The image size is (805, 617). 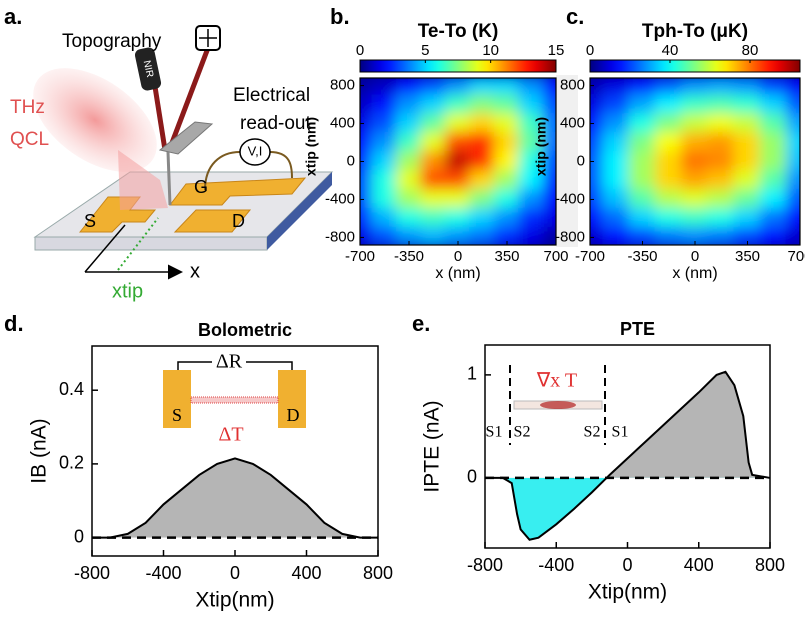 I want to click on separator, so click(x=567, y=161).